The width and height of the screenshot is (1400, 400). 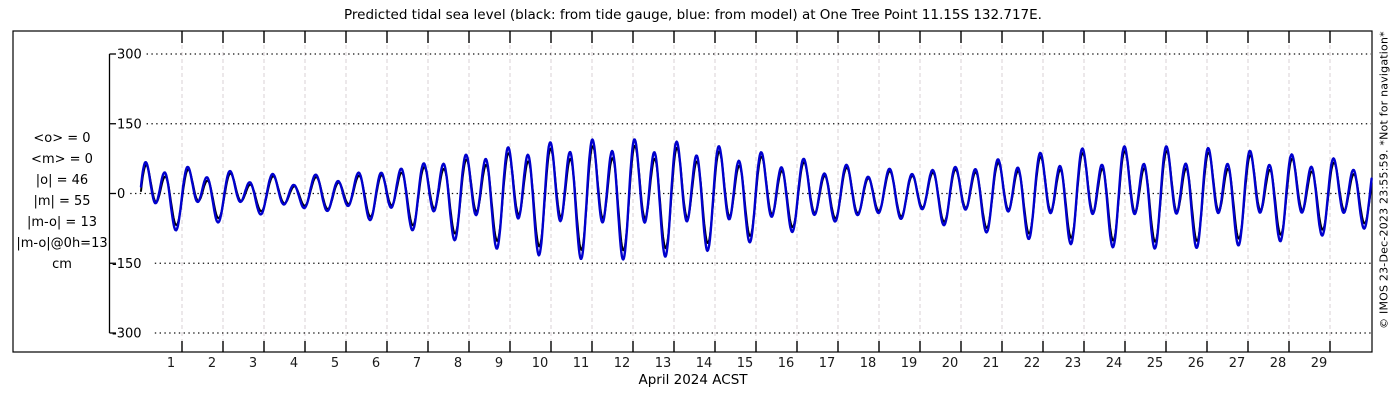 What do you see at coordinates (1155, 363) in the screenshot?
I see `x-day-label: 25` at bounding box center [1155, 363].